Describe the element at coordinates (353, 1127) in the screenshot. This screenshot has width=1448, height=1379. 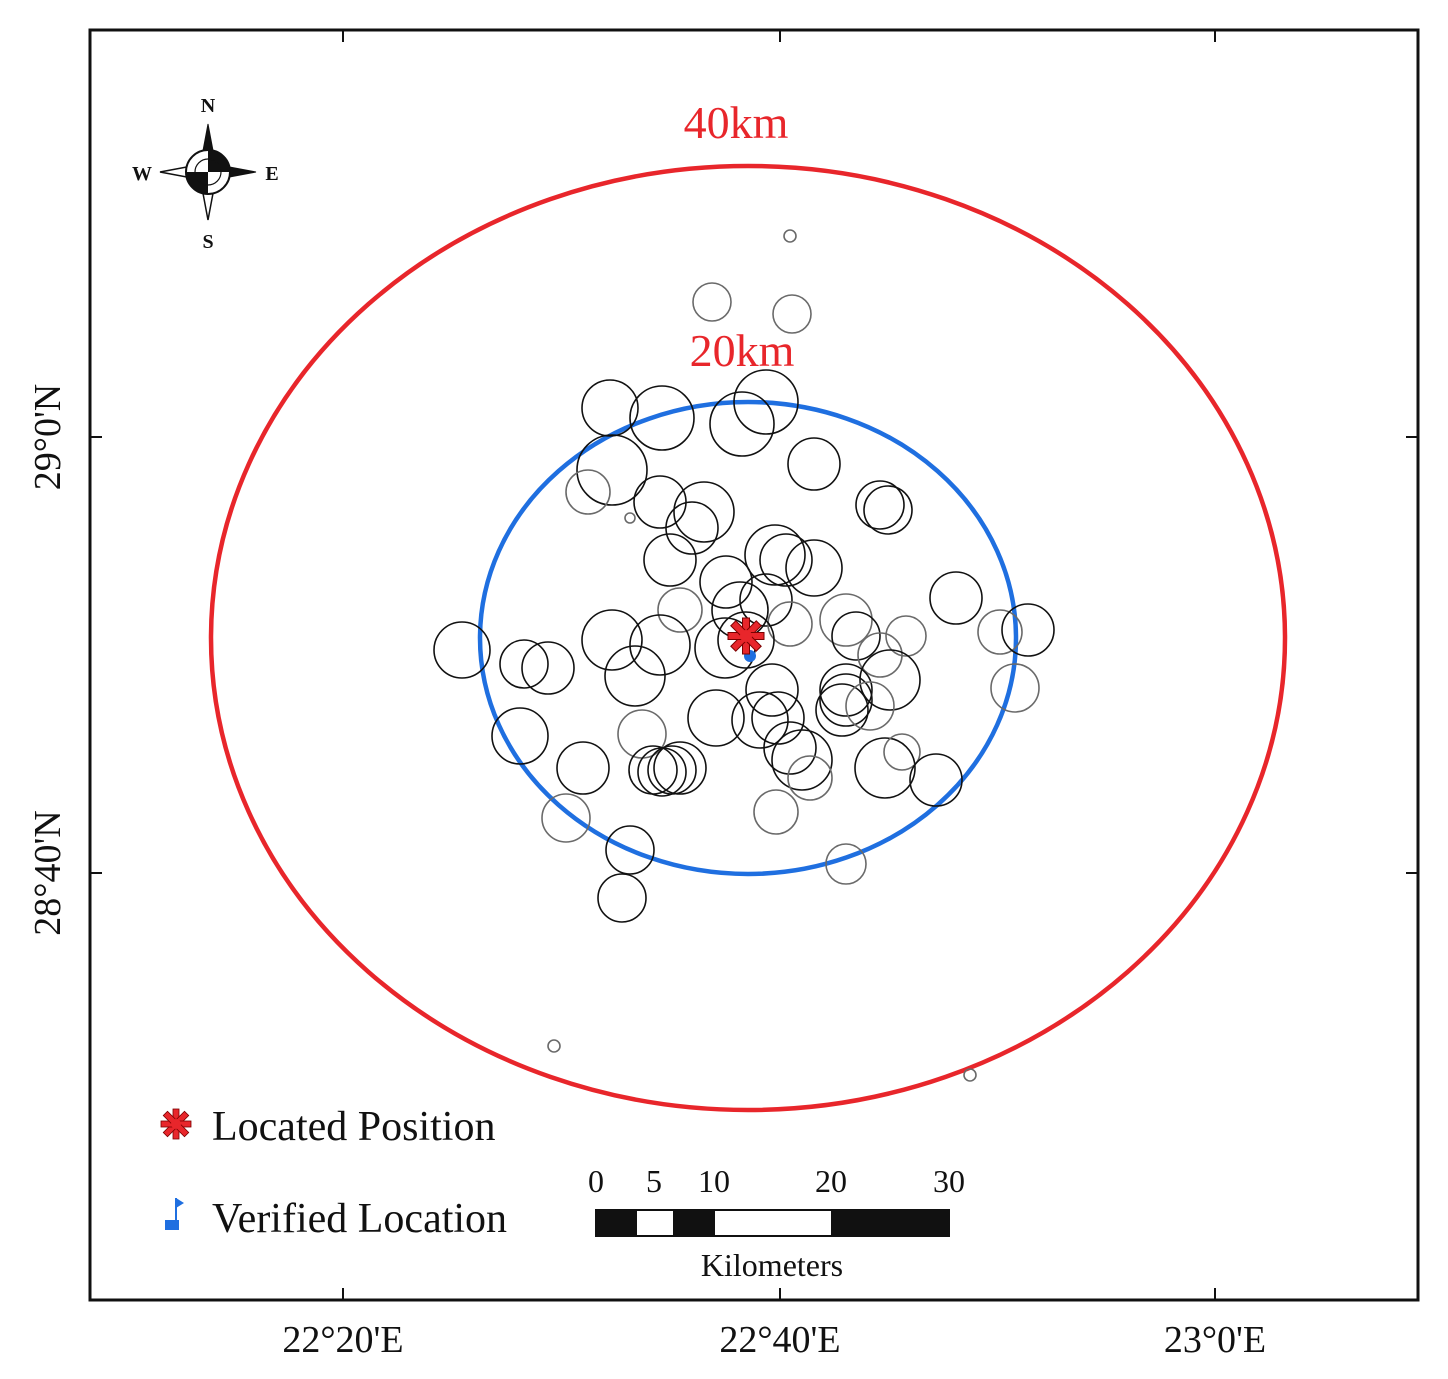
I see `legend-located-label: Located Position` at that location.